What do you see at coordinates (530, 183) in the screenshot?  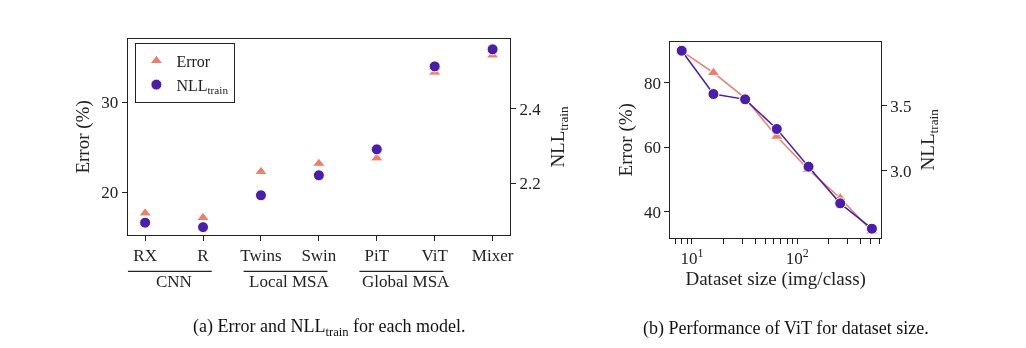 I see `y2-tick-label: 2.2` at bounding box center [530, 183].